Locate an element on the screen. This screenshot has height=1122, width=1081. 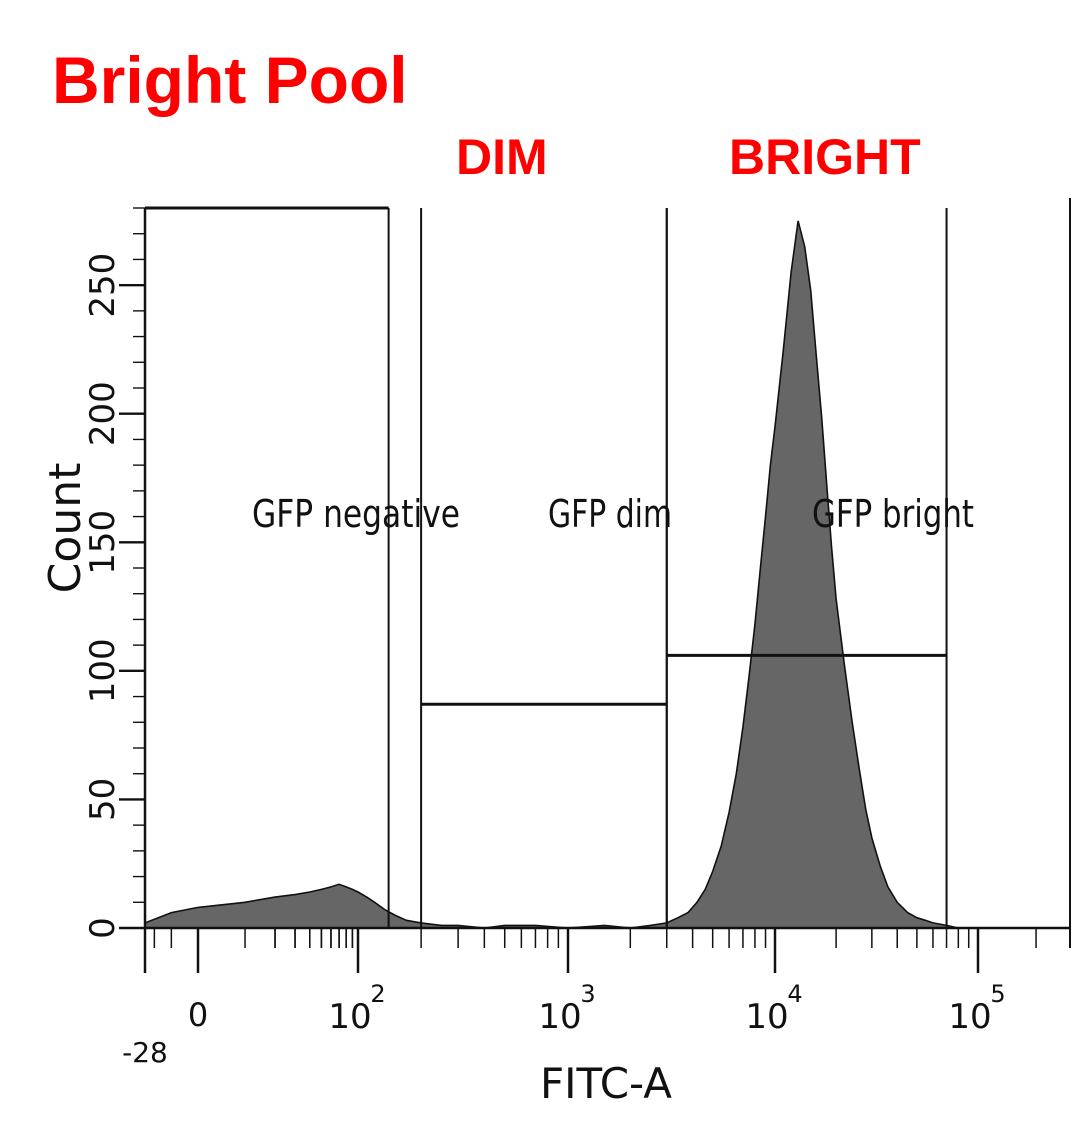
y-tick-label: 50 is located at coordinates (103, 799).